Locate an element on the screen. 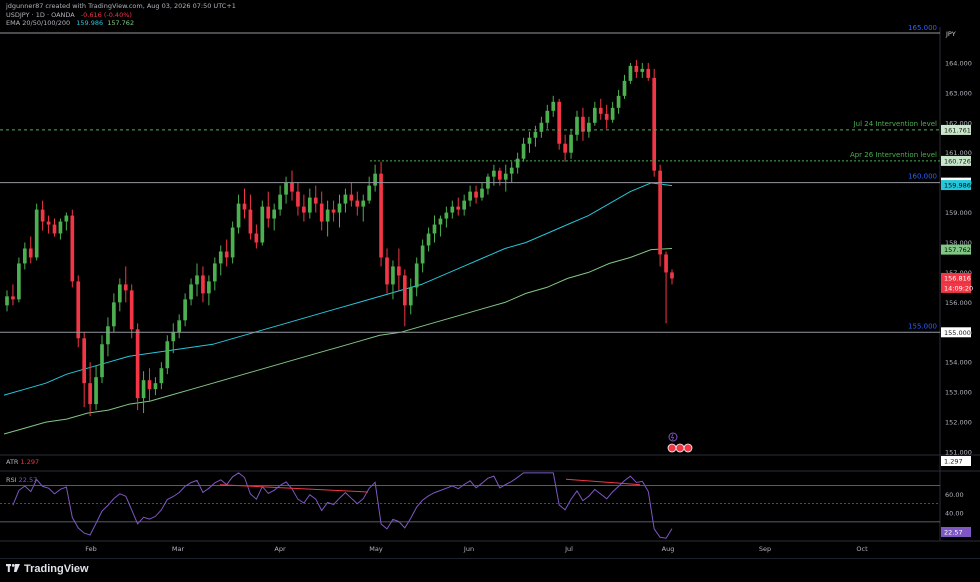 Image resolution: width=980 pixels, height=582 pixels. level-apr26-label: Apr 26 Intervention level is located at coordinates (893, 155).